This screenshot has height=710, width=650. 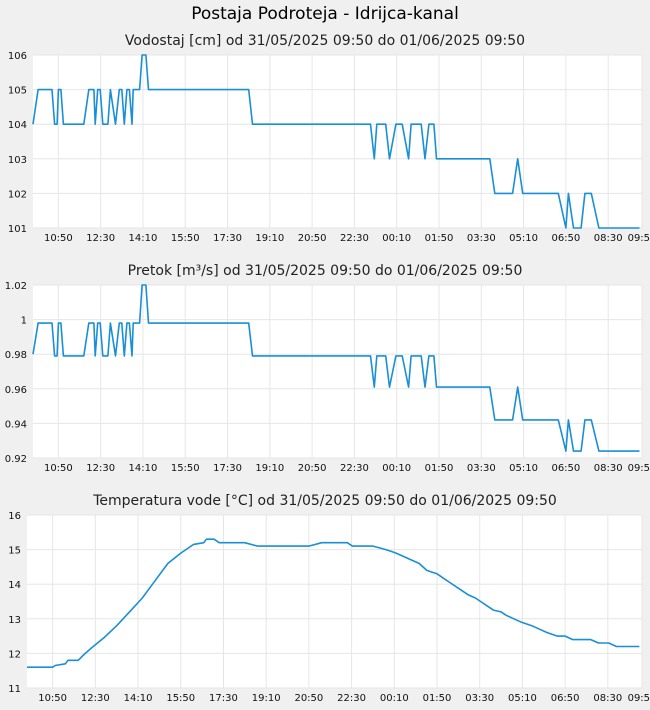 What do you see at coordinates (17, 125) in the screenshot?
I see `y-tick-label: 104` at bounding box center [17, 125].